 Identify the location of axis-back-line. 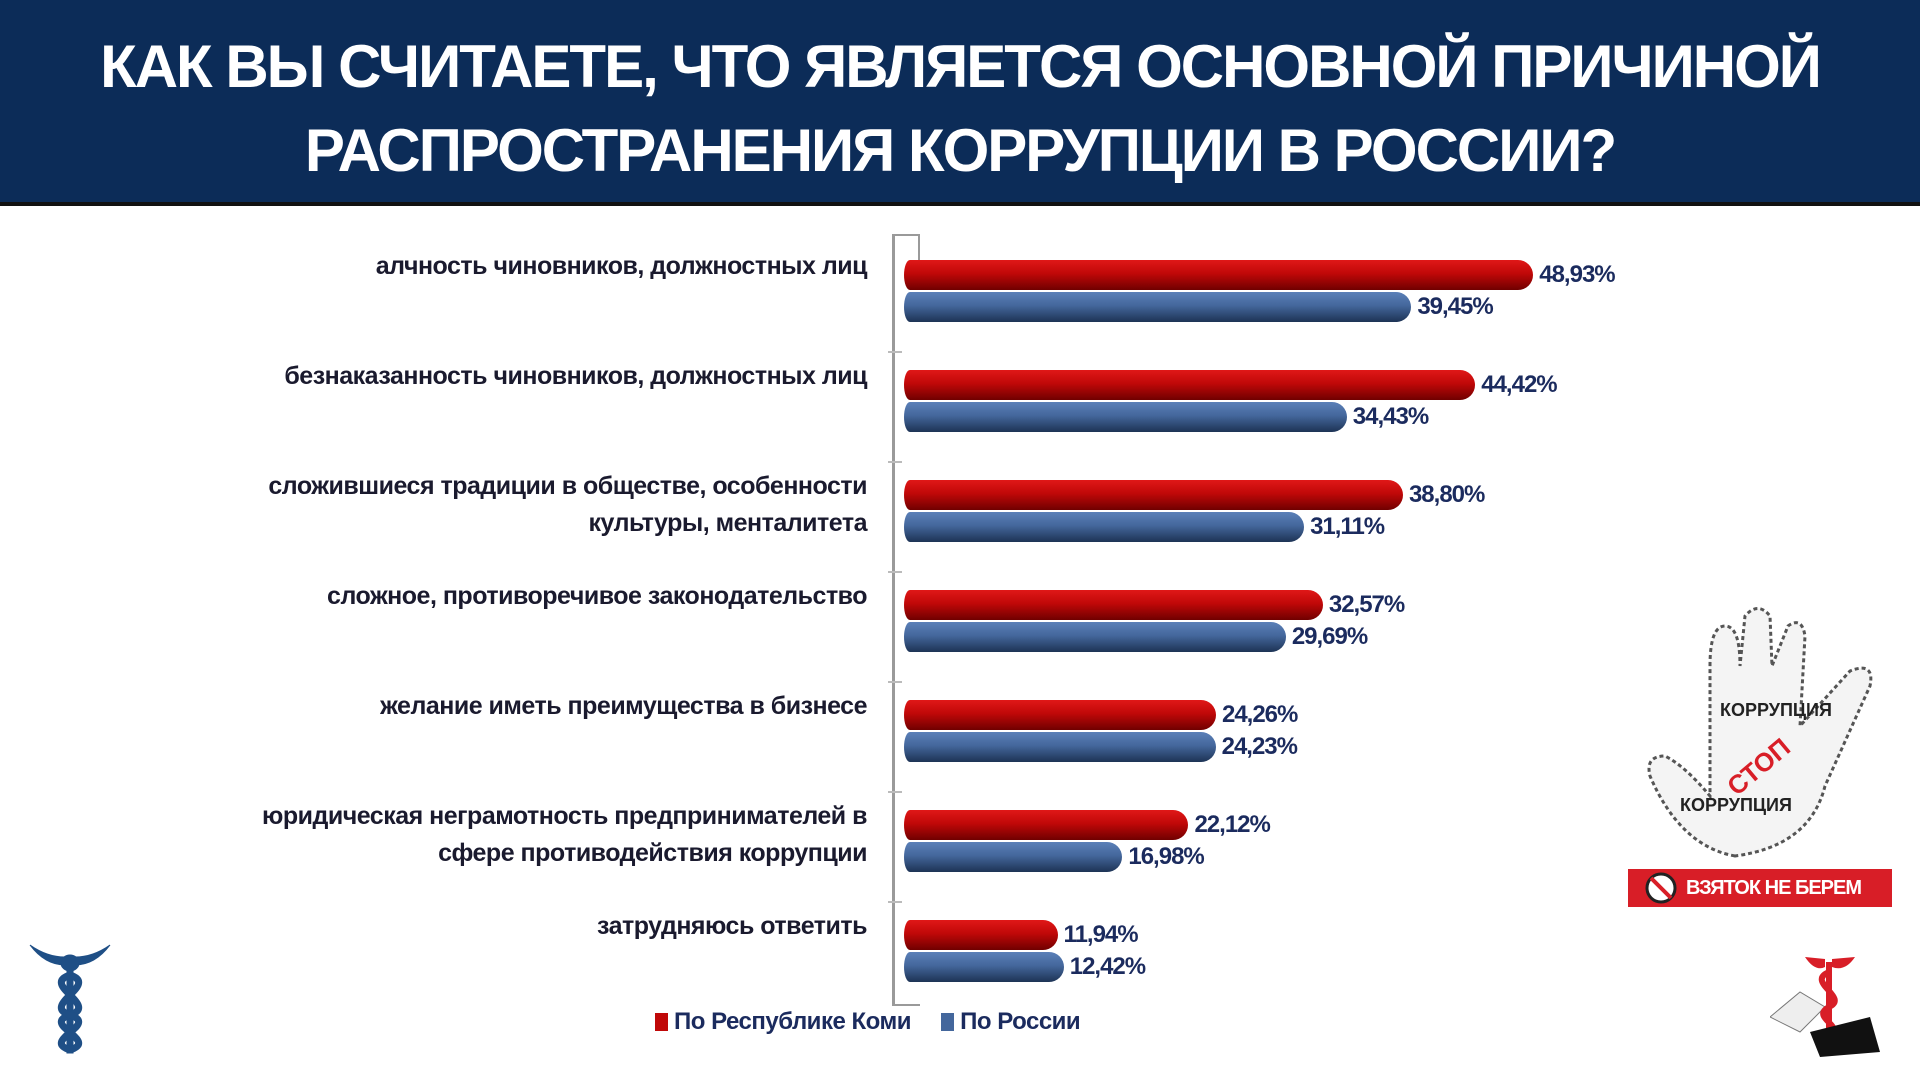
(919, 256).